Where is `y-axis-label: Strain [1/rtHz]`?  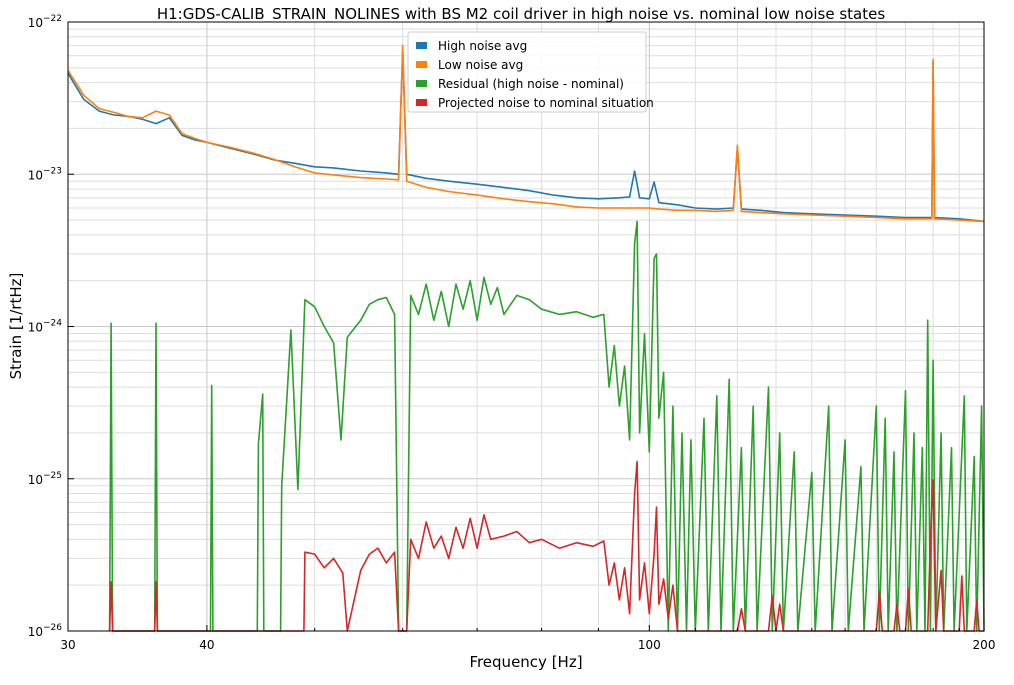
y-axis-label: Strain [1/rtHz] is located at coordinates (16, 326).